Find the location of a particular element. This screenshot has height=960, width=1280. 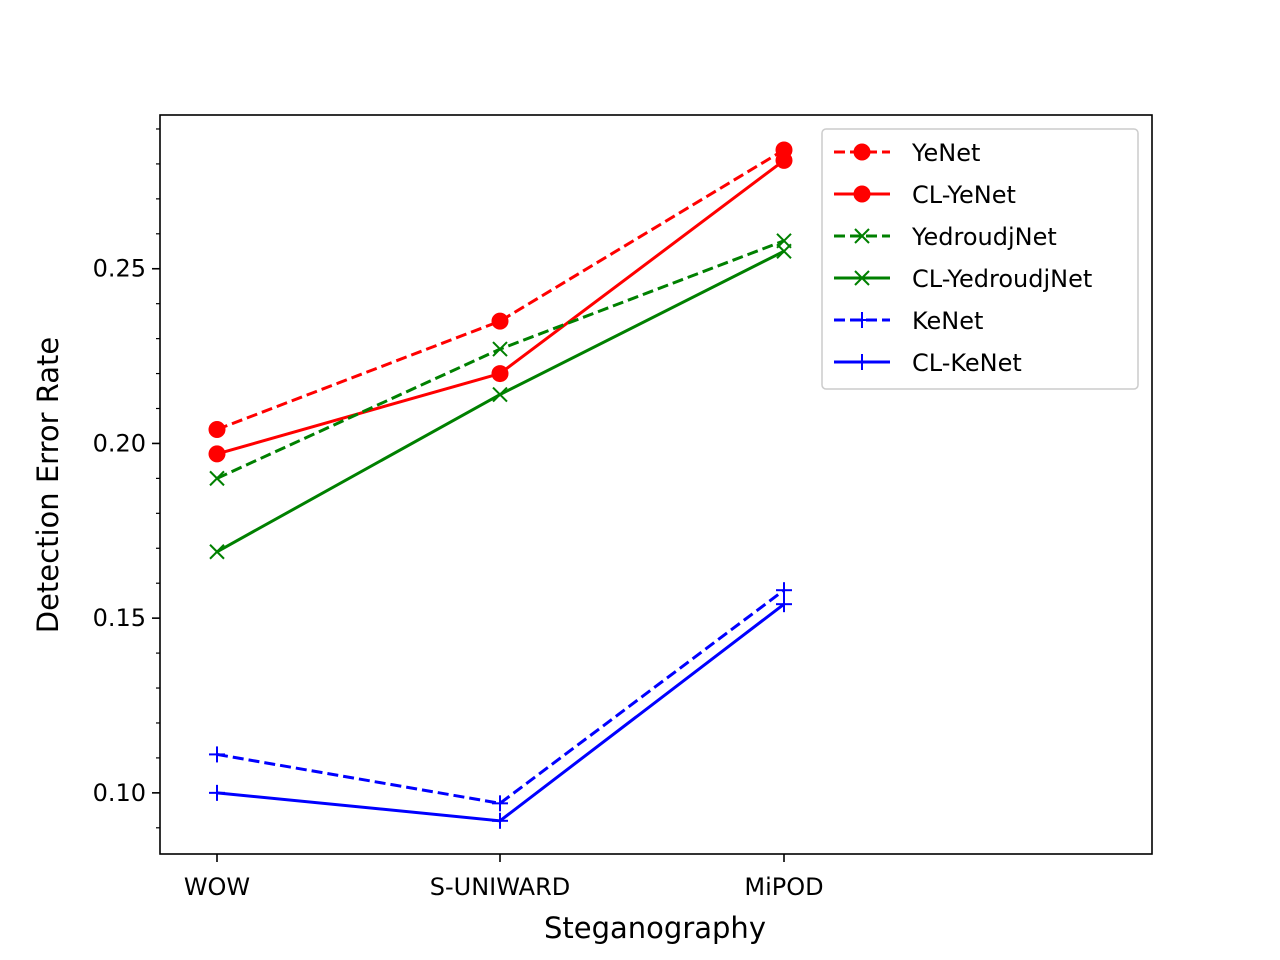

legend-label: KeNet is located at coordinates (947, 321).